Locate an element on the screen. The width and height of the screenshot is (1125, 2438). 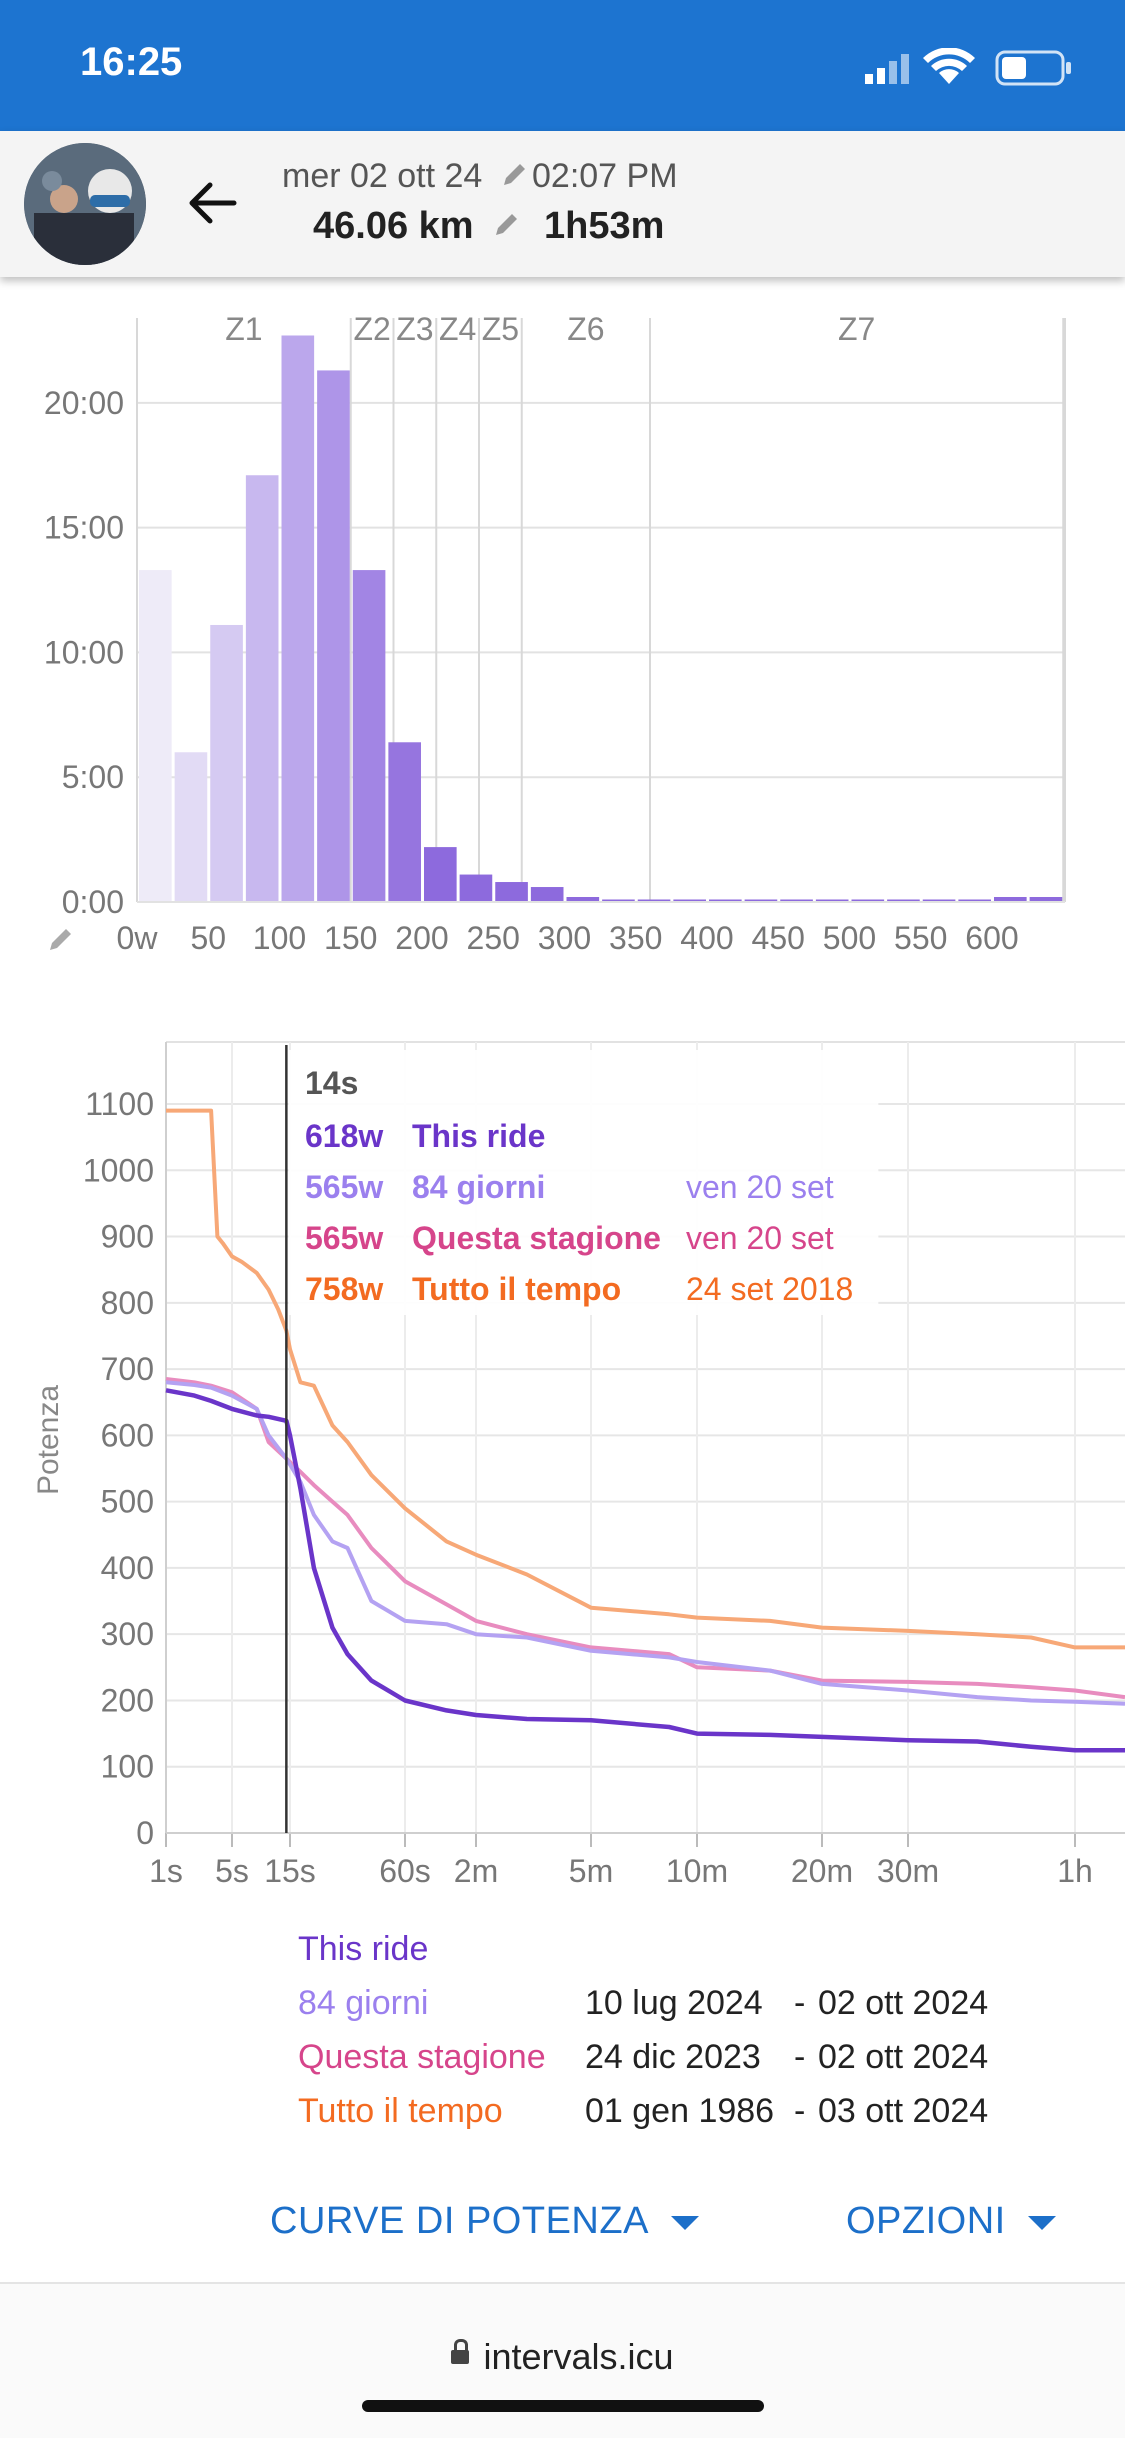
tooltip-label: Questa stagione is located at coordinates (536, 1238).